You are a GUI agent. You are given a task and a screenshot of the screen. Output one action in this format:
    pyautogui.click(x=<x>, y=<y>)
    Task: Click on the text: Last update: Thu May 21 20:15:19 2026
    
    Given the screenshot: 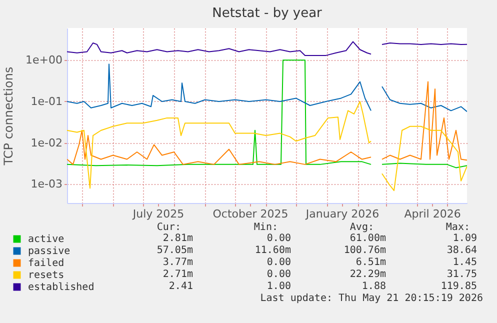 What is the action you would take?
    pyautogui.click(x=371, y=299)
    